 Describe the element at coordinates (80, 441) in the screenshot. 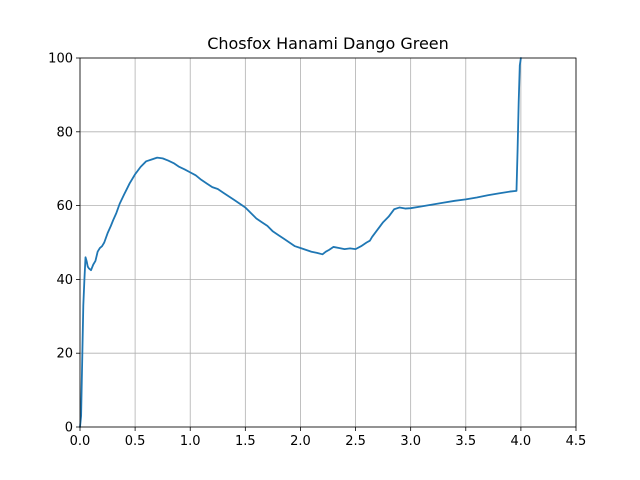

I see `x-tick-label: 0.0` at that location.